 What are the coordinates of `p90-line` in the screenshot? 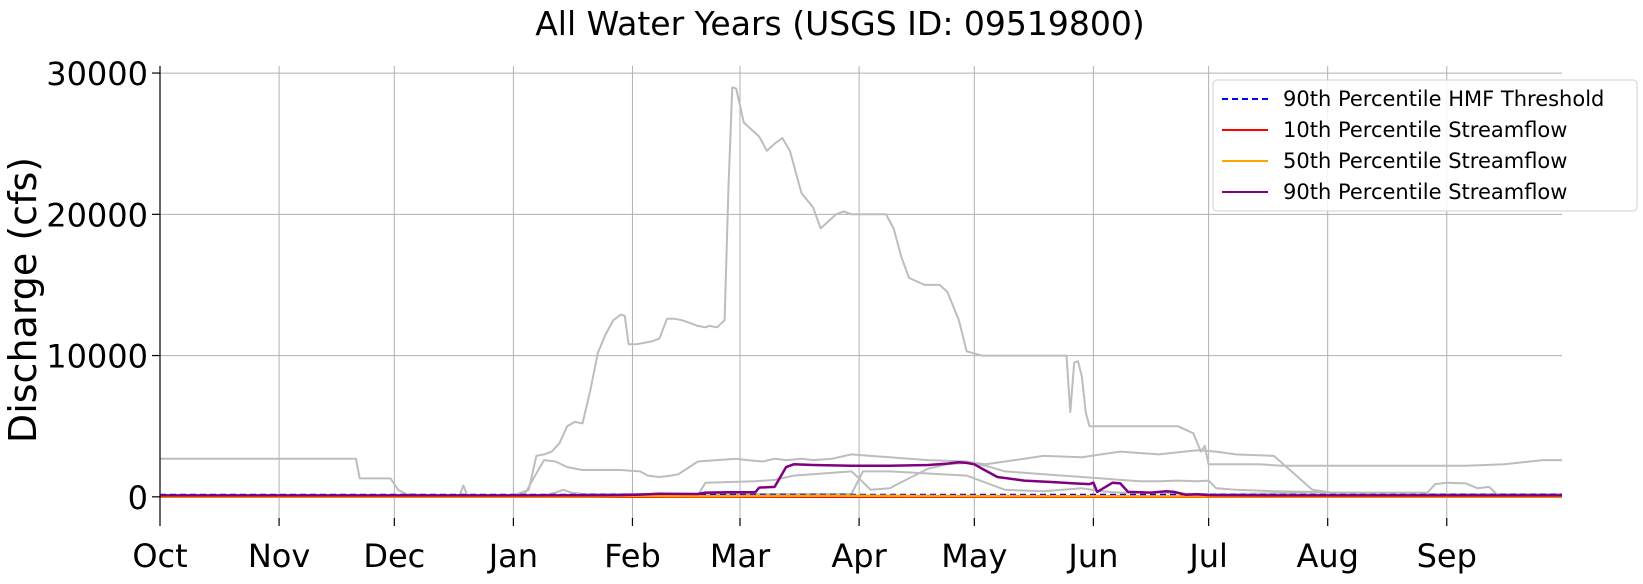 It's located at (861, 478).